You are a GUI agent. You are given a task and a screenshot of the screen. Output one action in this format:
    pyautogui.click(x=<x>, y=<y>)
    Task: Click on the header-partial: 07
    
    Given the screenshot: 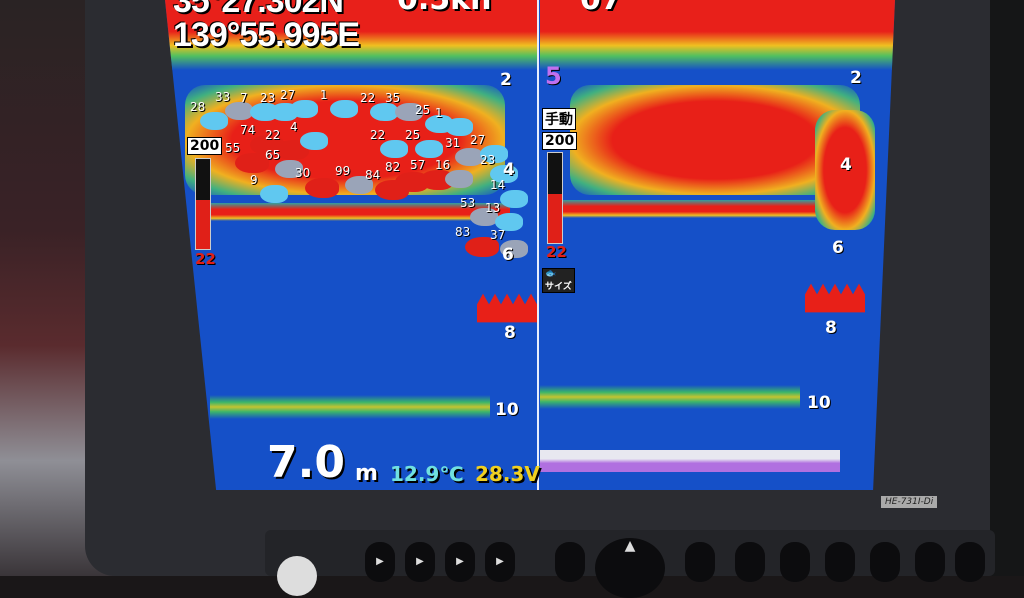 What is the action you would take?
    pyautogui.click(x=601, y=8)
    